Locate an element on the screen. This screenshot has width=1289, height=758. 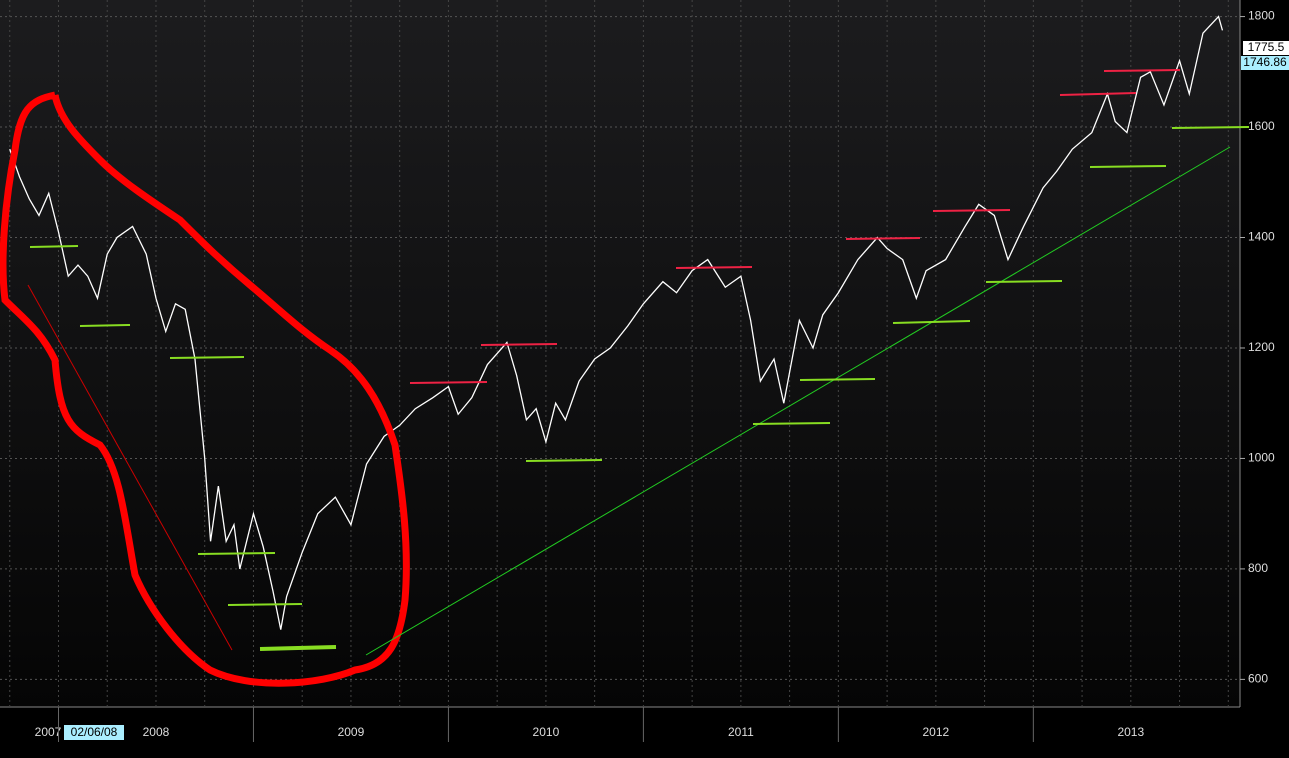
price-tag-last is located at coordinates (1266, 48).